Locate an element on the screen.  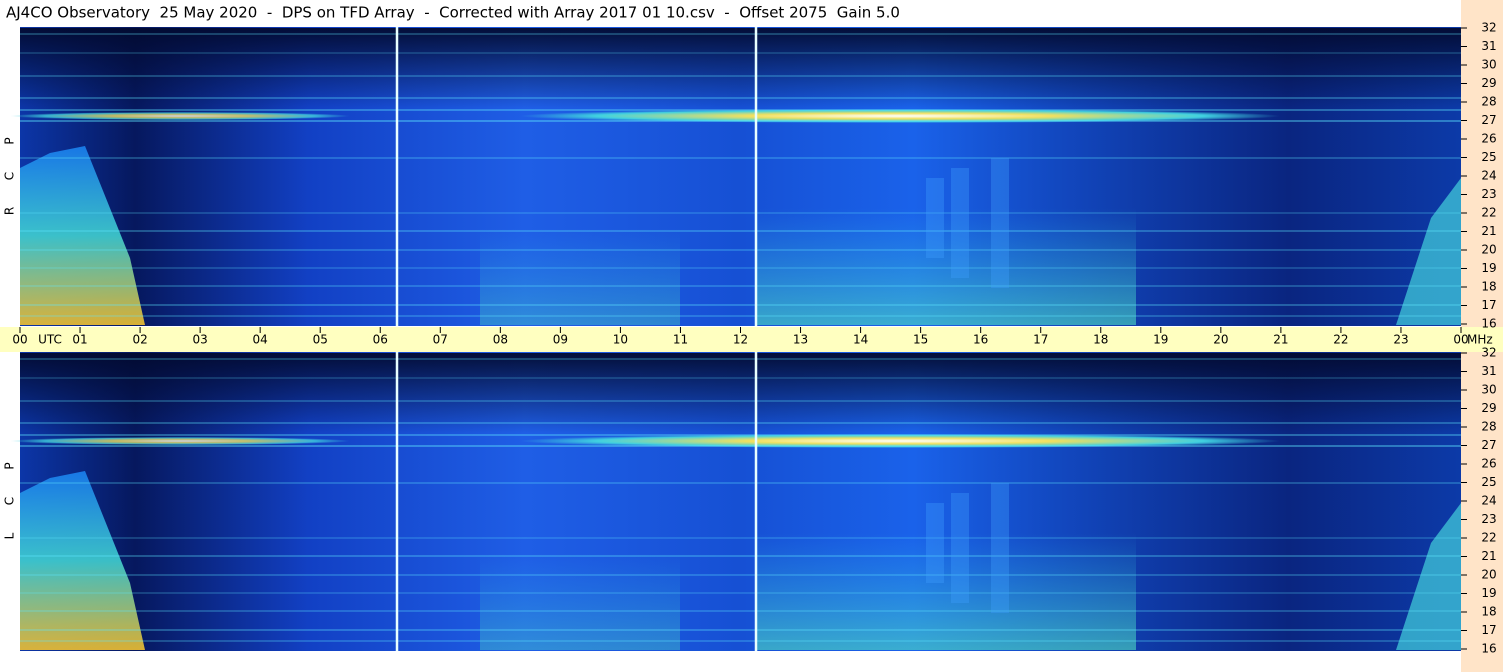
hour-label: 18 is located at coordinates (1100, 340).